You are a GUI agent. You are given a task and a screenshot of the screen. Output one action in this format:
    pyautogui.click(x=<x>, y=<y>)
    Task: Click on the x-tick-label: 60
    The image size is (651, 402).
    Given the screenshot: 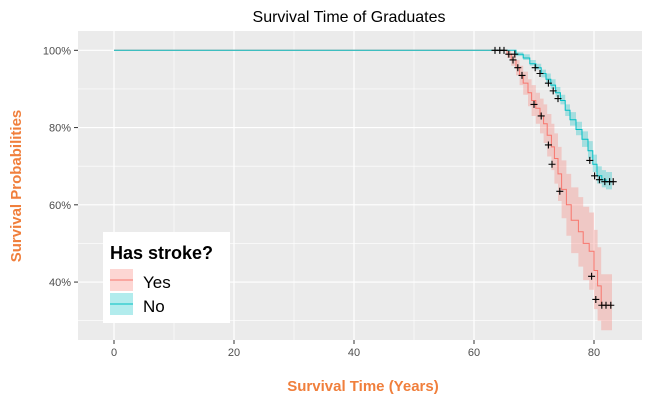 What is the action you would take?
    pyautogui.click(x=474, y=353)
    